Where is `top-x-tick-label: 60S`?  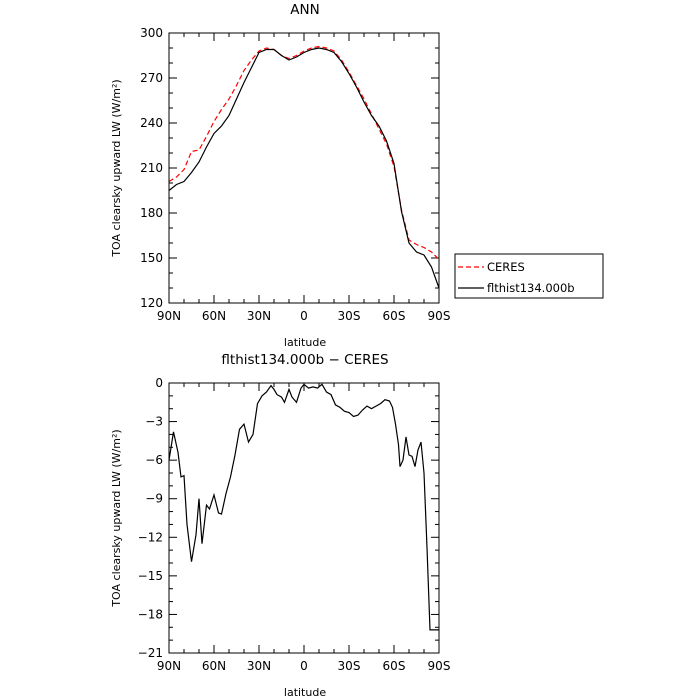 top-x-tick-label: 60S is located at coordinates (394, 316).